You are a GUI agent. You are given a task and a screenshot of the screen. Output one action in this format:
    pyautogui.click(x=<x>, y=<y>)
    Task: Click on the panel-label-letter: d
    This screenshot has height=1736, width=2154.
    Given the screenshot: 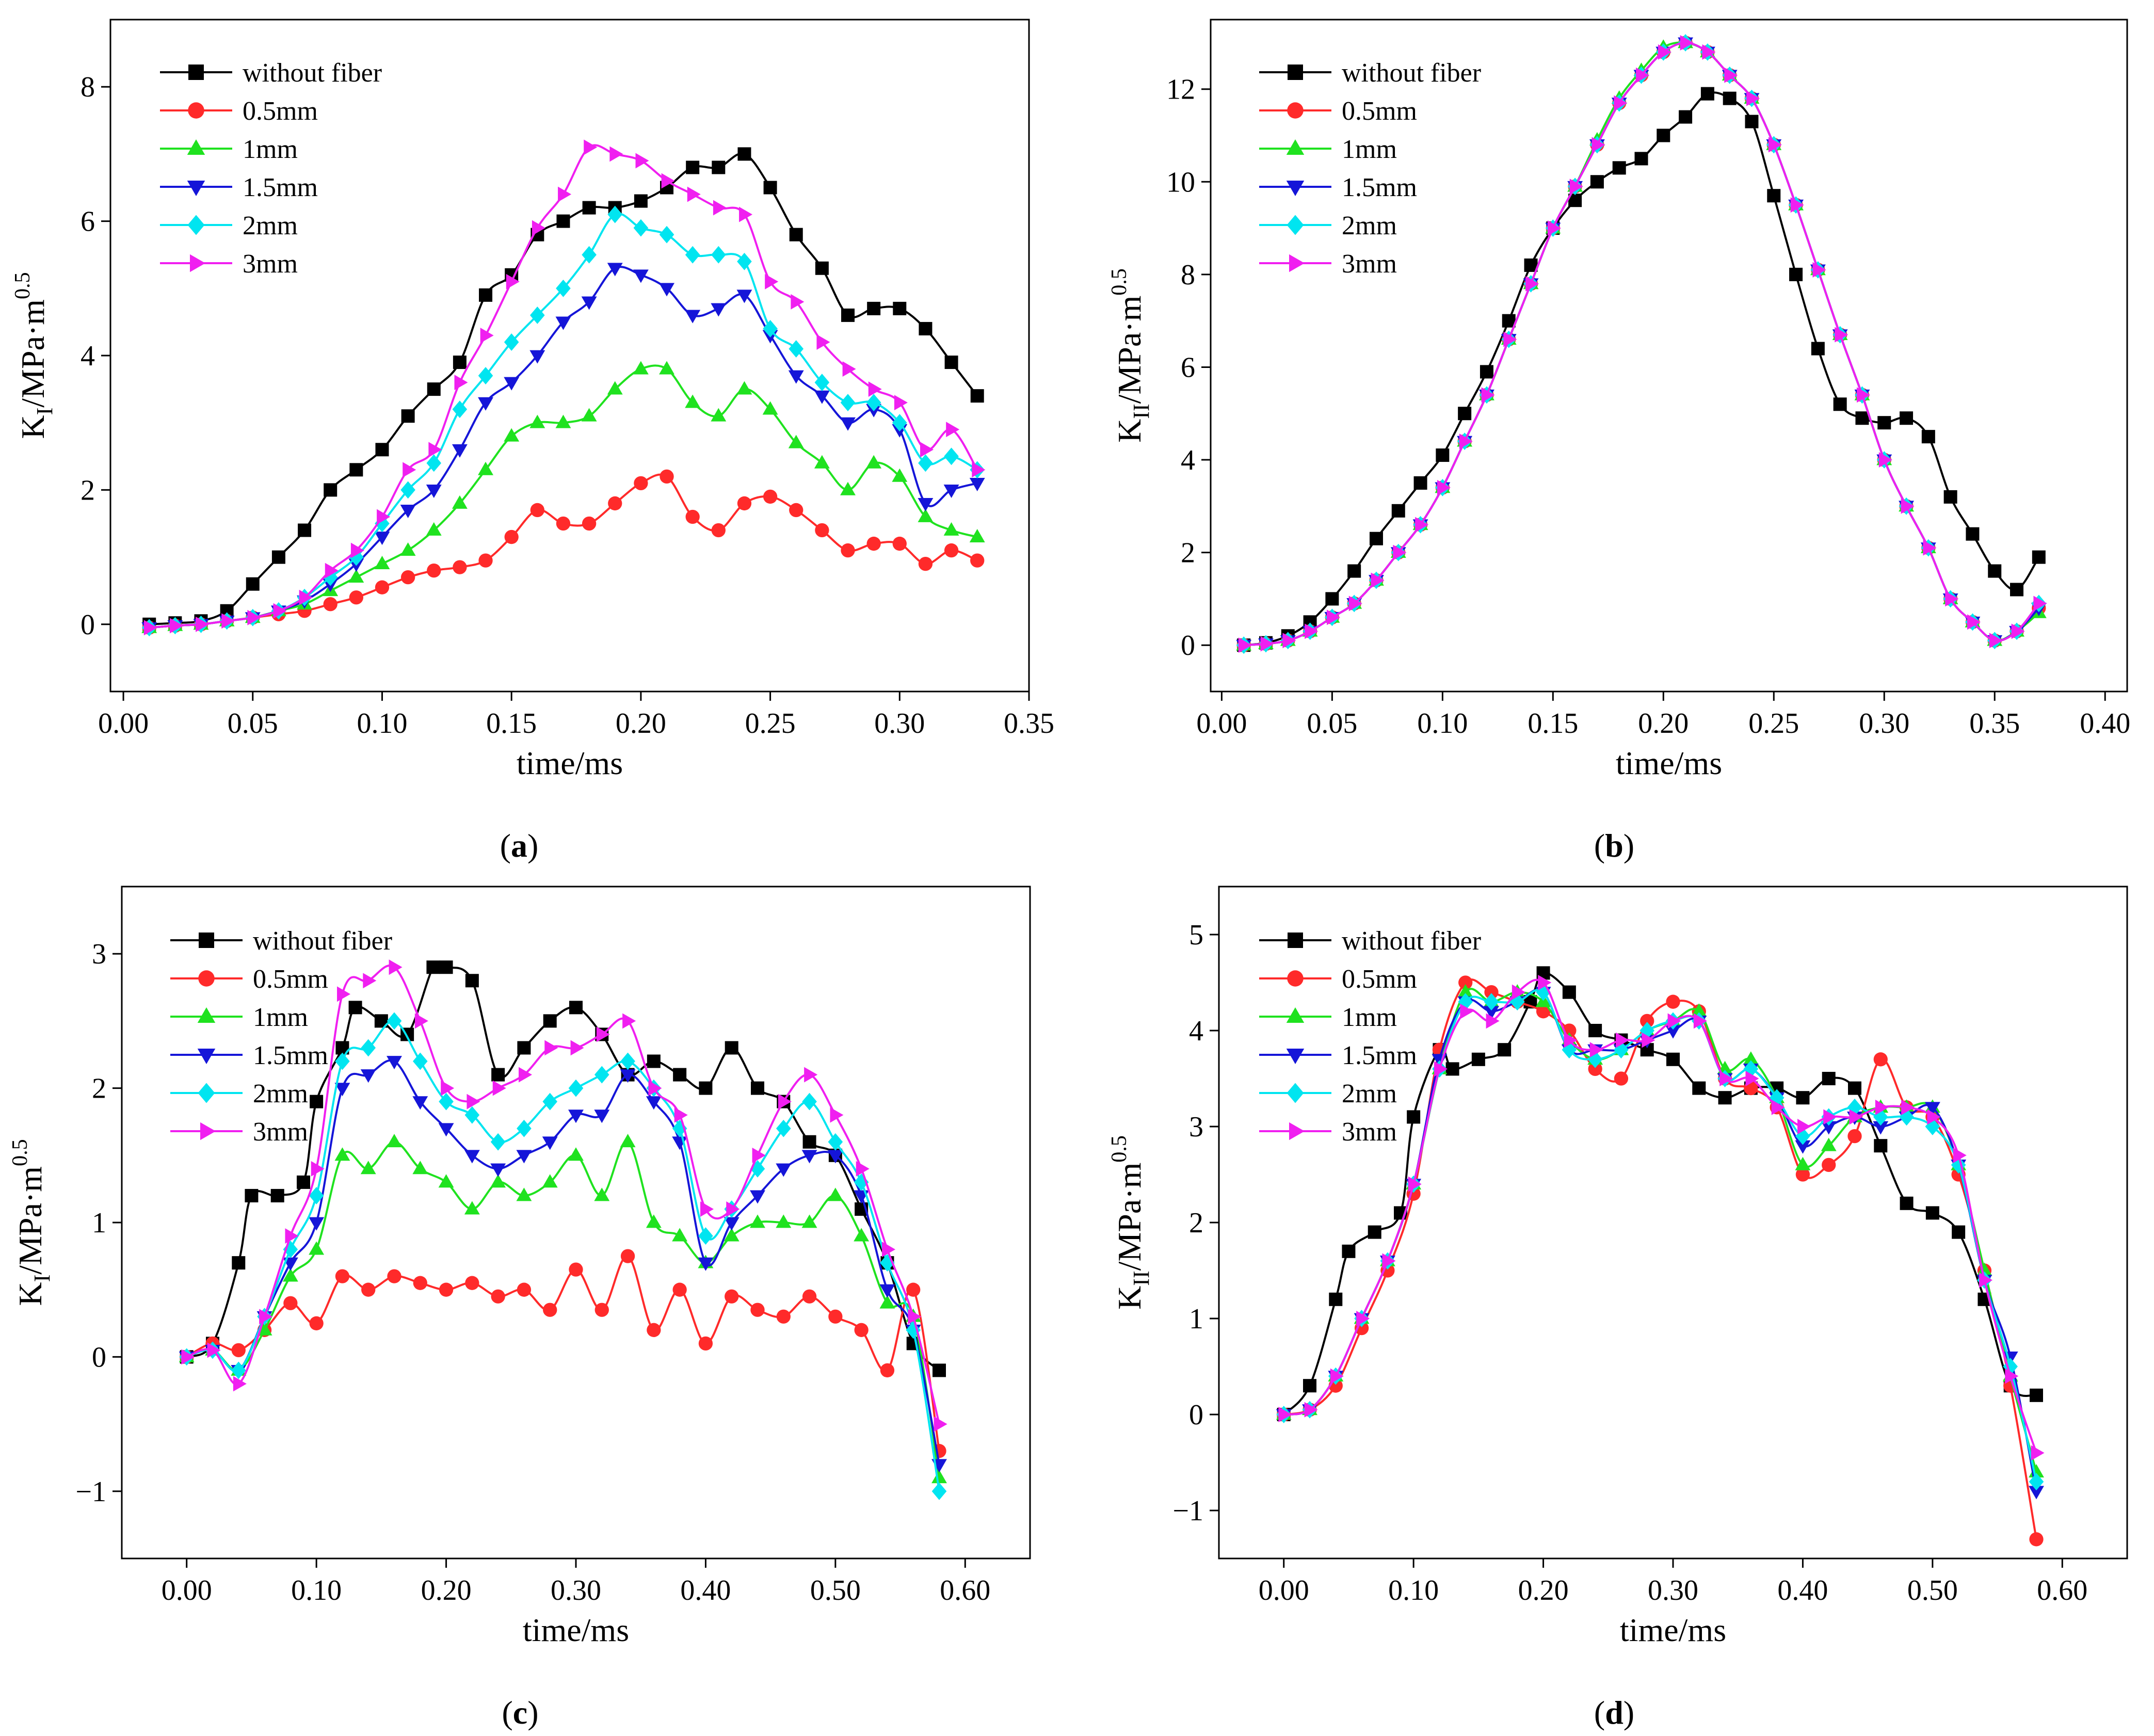 What is the action you would take?
    pyautogui.click(x=1614, y=1712)
    